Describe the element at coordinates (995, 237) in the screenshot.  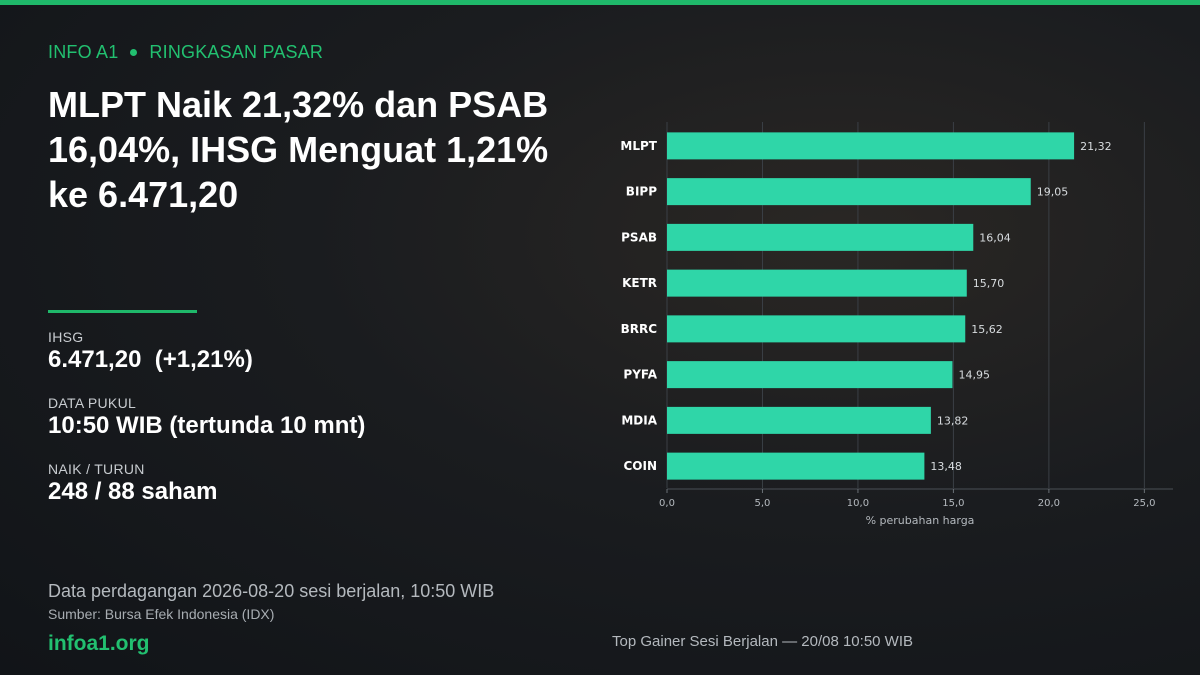
I see `data-label: 16,04` at that location.